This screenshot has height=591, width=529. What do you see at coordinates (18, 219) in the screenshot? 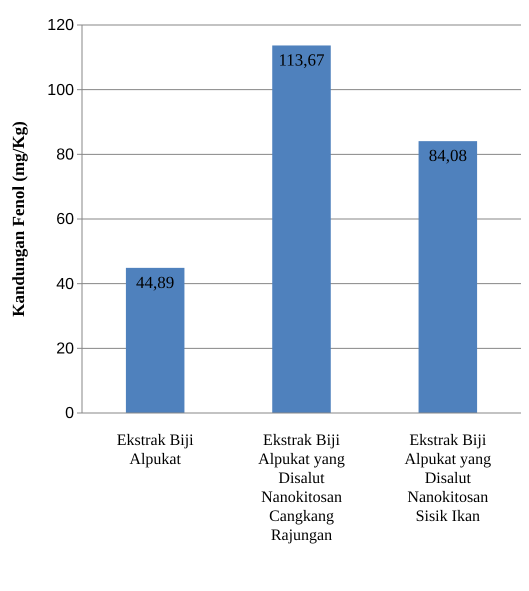
I see `y-axis-title: Kandungan Fenol (mg/Kg)` at bounding box center [18, 219].